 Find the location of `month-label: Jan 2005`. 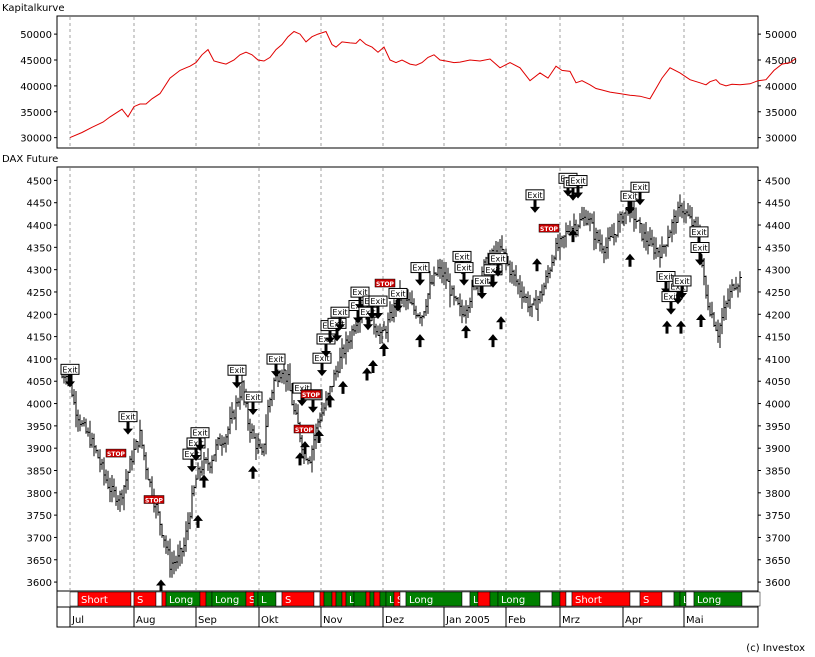

month-label: Jan 2005 is located at coordinates (467, 620).